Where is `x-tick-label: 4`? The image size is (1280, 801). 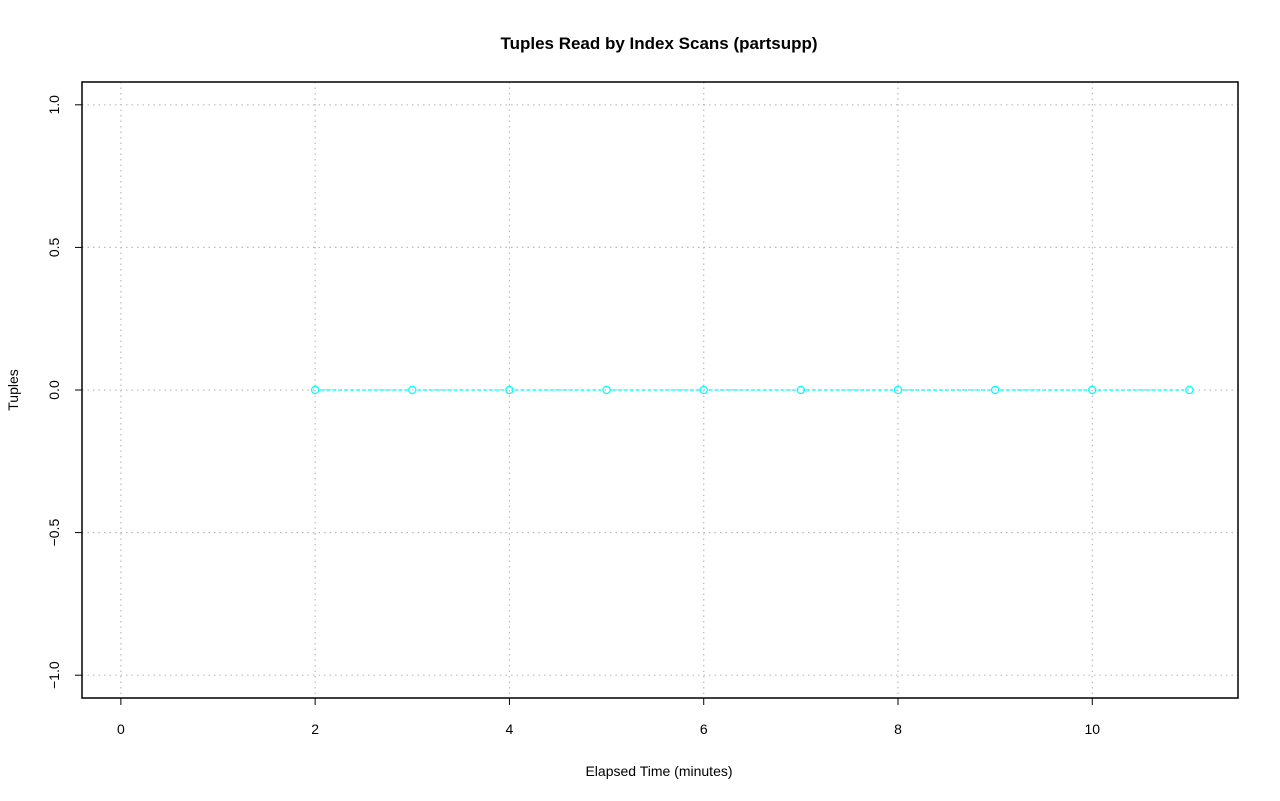 x-tick-label: 4 is located at coordinates (510, 729).